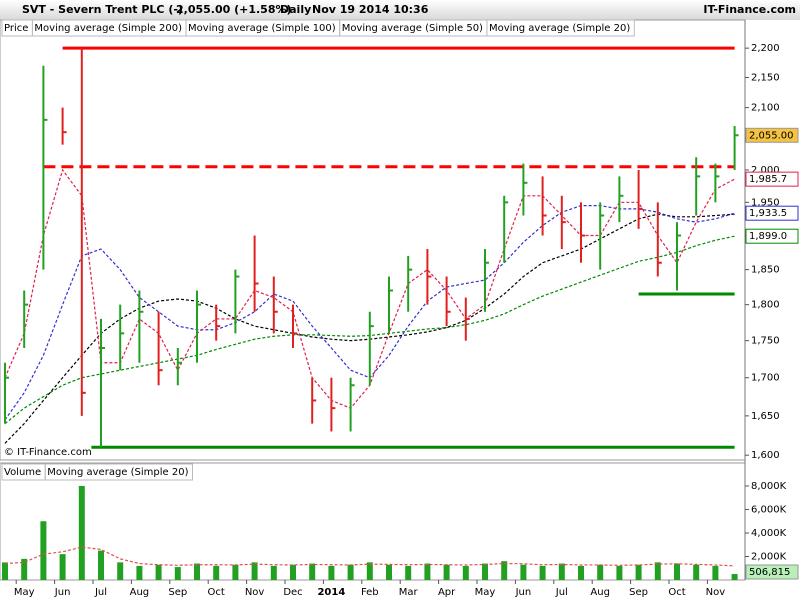  Describe the element at coordinates (765, 108) in the screenshot. I see `y-tick-label: 2,100` at that location.